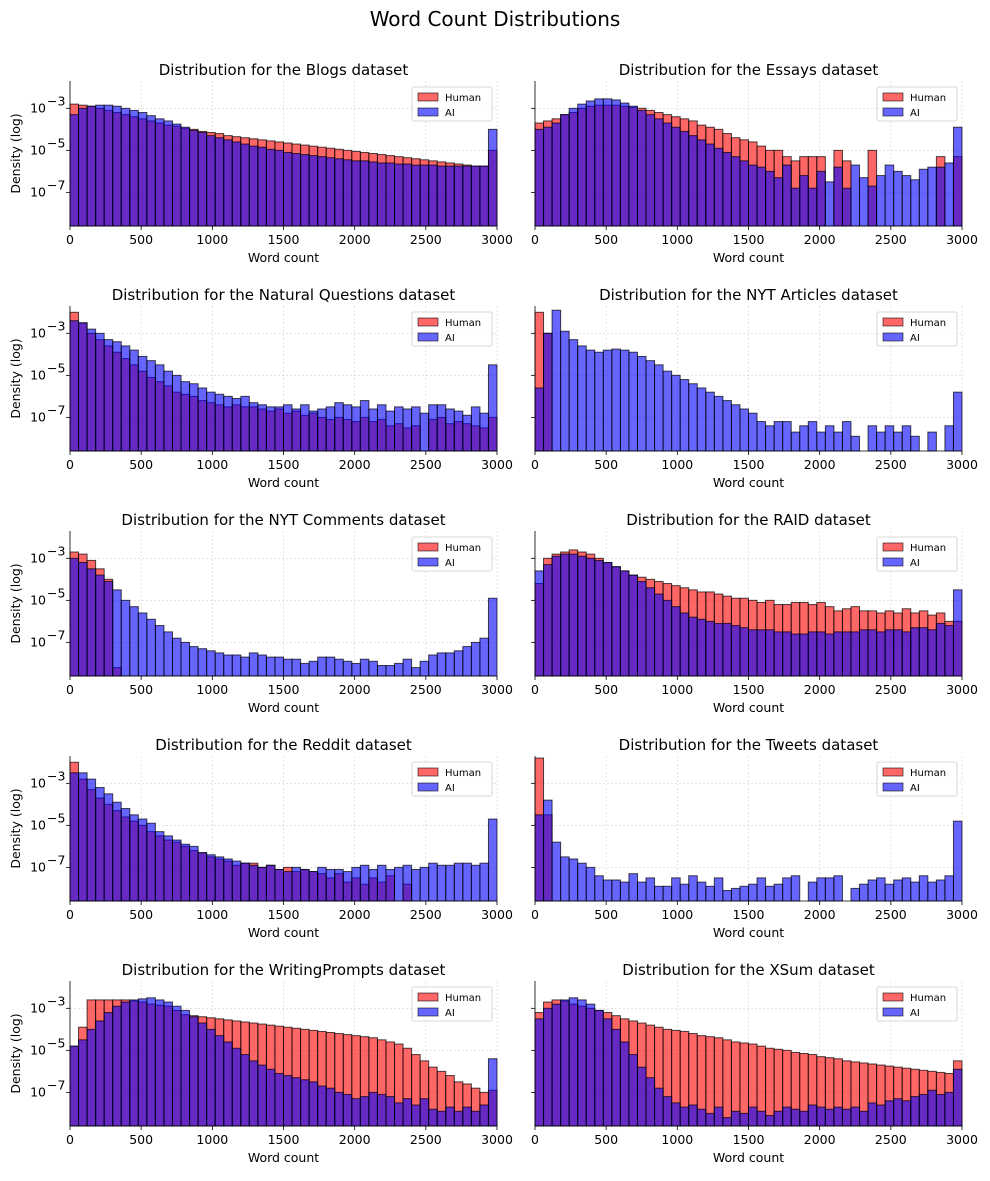 This screenshot has height=1181, width=990. I want to click on y-tick-exponent: −7, so click(56, 859).